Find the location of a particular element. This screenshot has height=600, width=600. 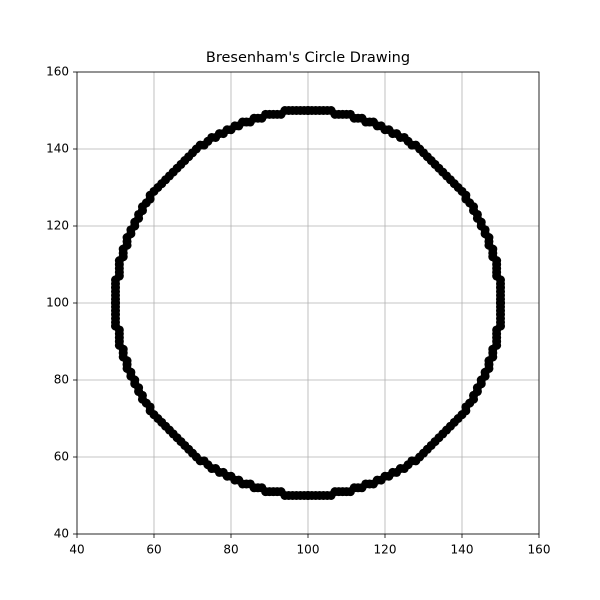

y-tick-label: 140 is located at coordinates (57, 149).